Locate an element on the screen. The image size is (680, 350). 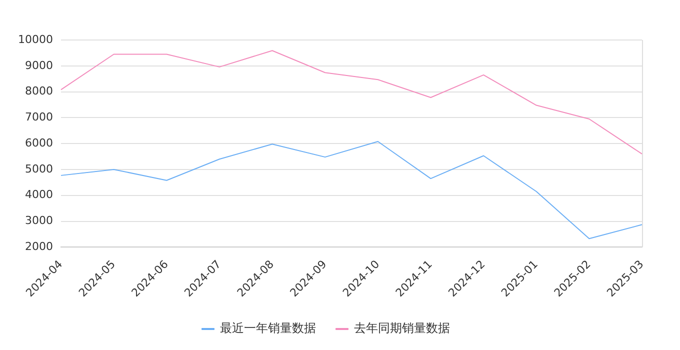
y-tick-label: 10000 is located at coordinates (35, 39).